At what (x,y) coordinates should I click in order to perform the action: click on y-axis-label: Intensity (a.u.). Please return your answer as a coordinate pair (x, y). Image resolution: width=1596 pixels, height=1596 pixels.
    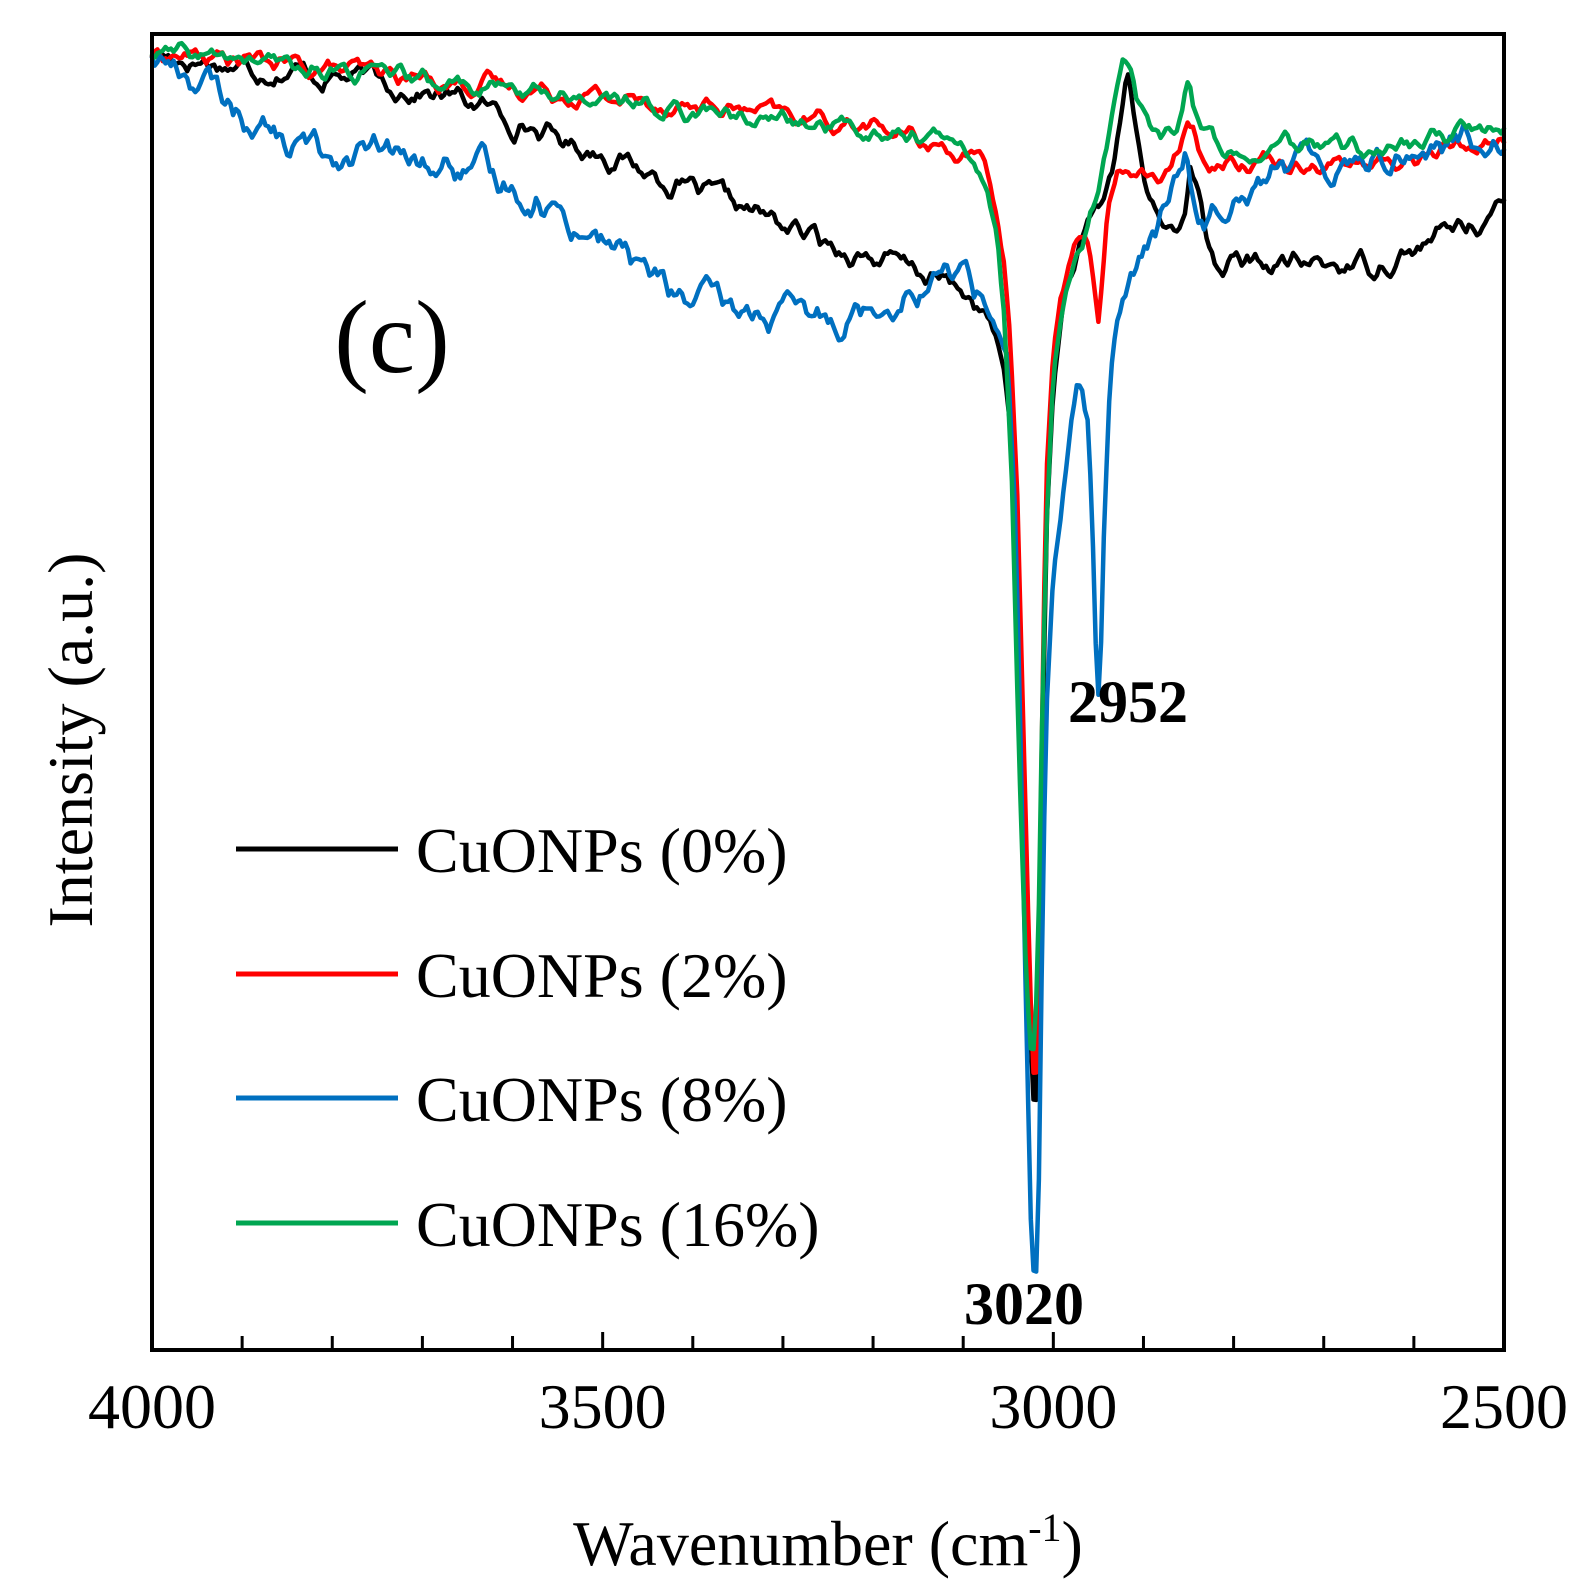
    Looking at the image, I should click on (70, 740).